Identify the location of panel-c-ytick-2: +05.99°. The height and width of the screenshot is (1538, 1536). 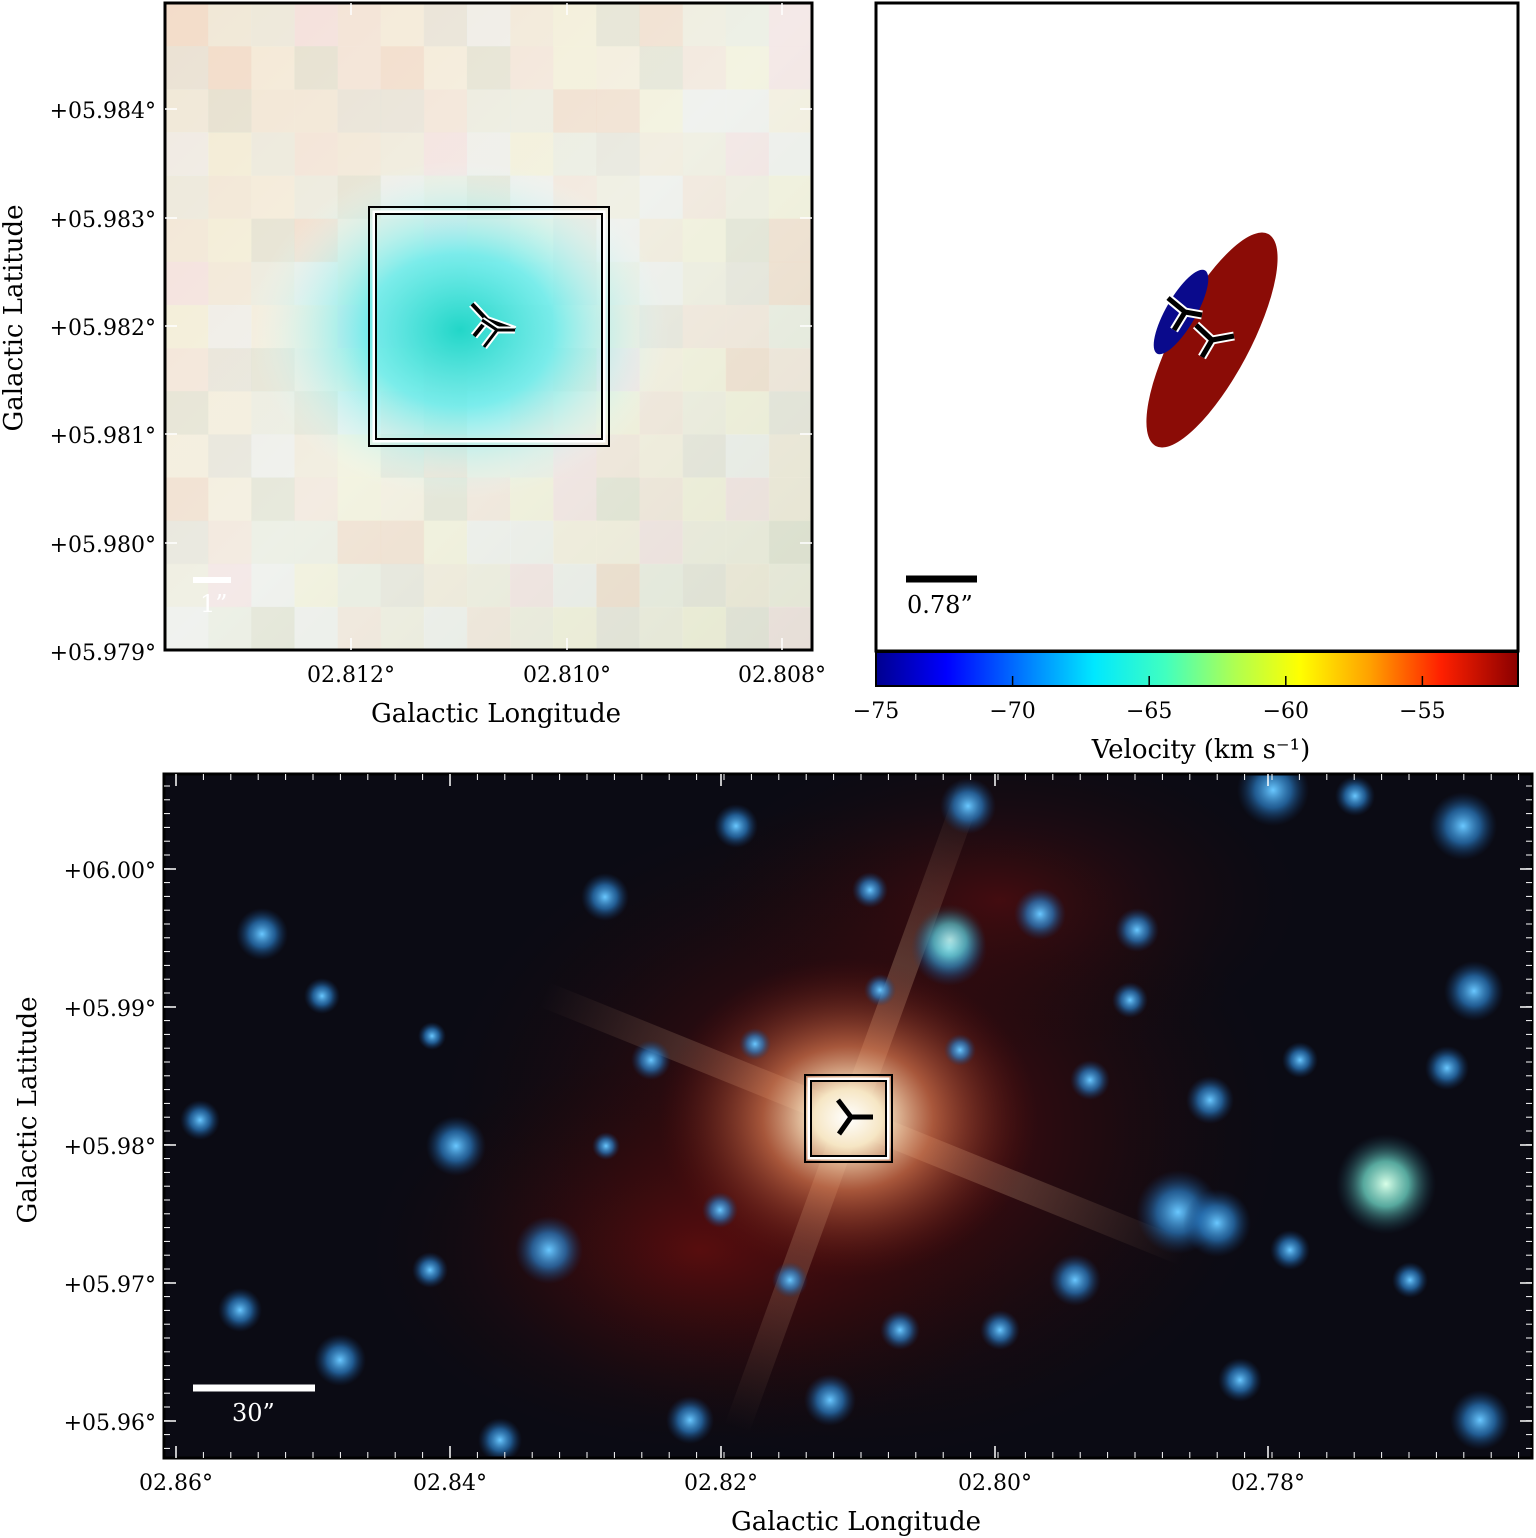
(110, 1009).